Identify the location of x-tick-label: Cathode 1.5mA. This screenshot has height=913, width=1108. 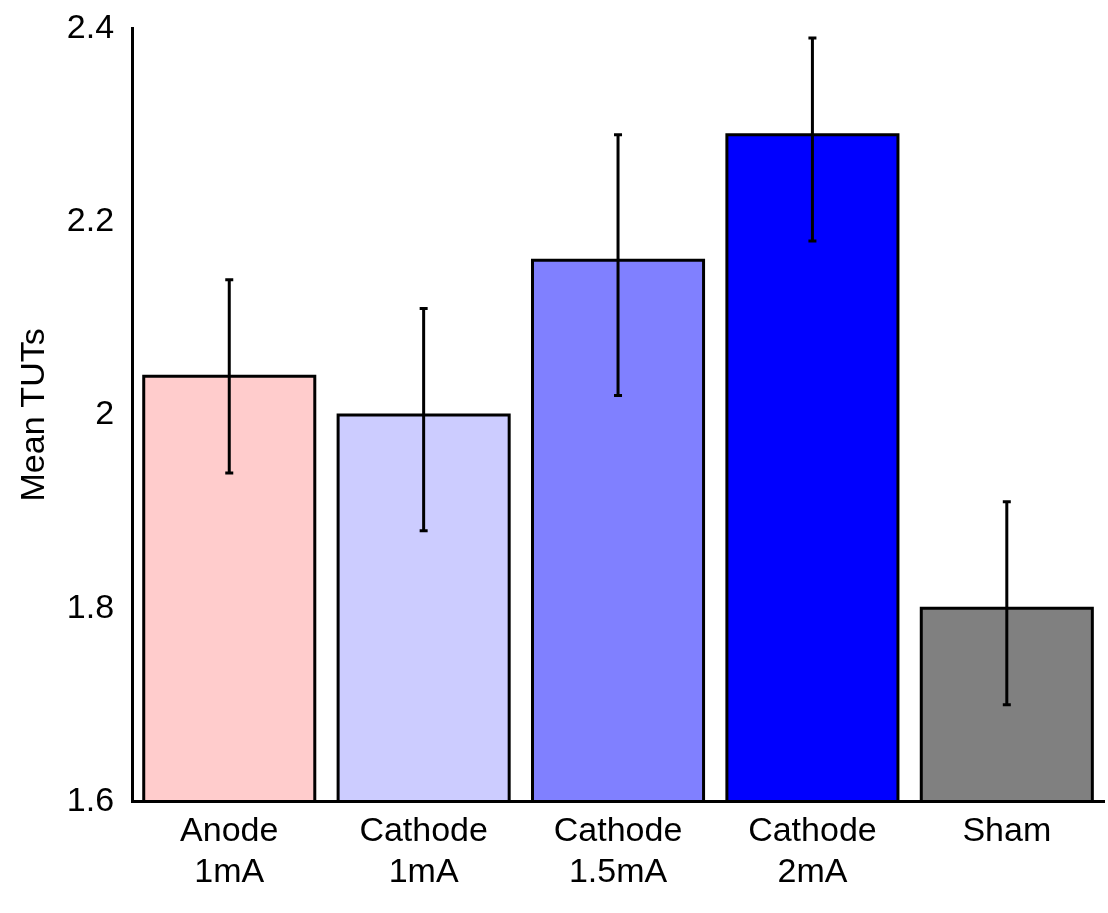
(618, 849).